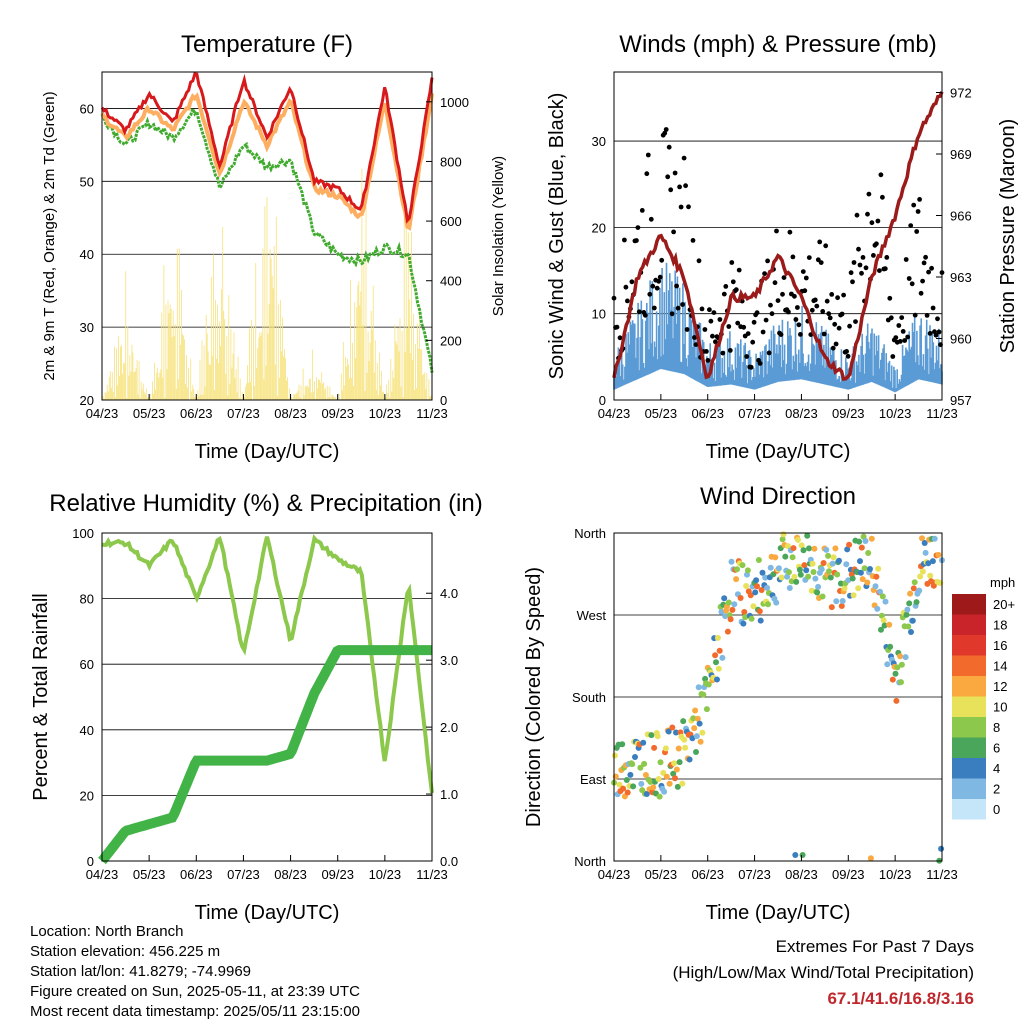 The height and width of the screenshot is (1024, 1024). What do you see at coordinates (432, 413) in the screenshot?
I see `temperature-xtick-label: 11/23` at bounding box center [432, 413].